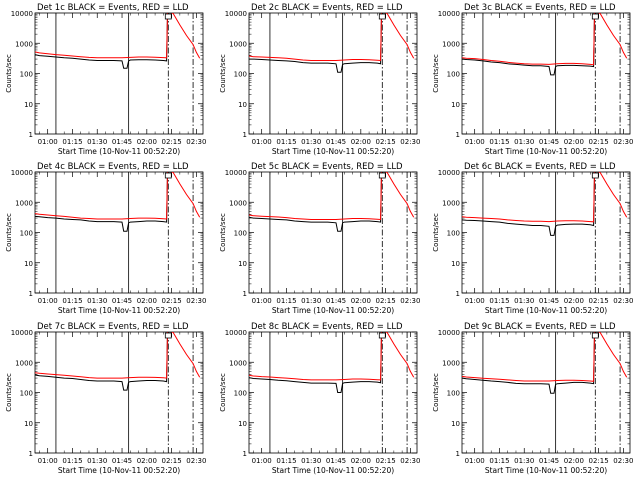  I want to click on panel-title: Det 5c BLACK = Events, RED = LLD, so click(327, 167).